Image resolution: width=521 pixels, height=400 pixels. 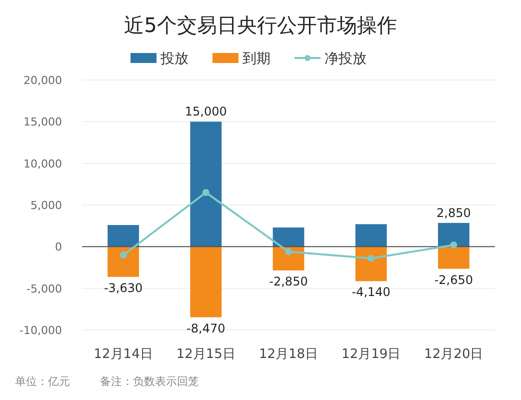 What do you see at coordinates (371, 354) in the screenshot?
I see `x-tick-label: 12月19日` at bounding box center [371, 354].